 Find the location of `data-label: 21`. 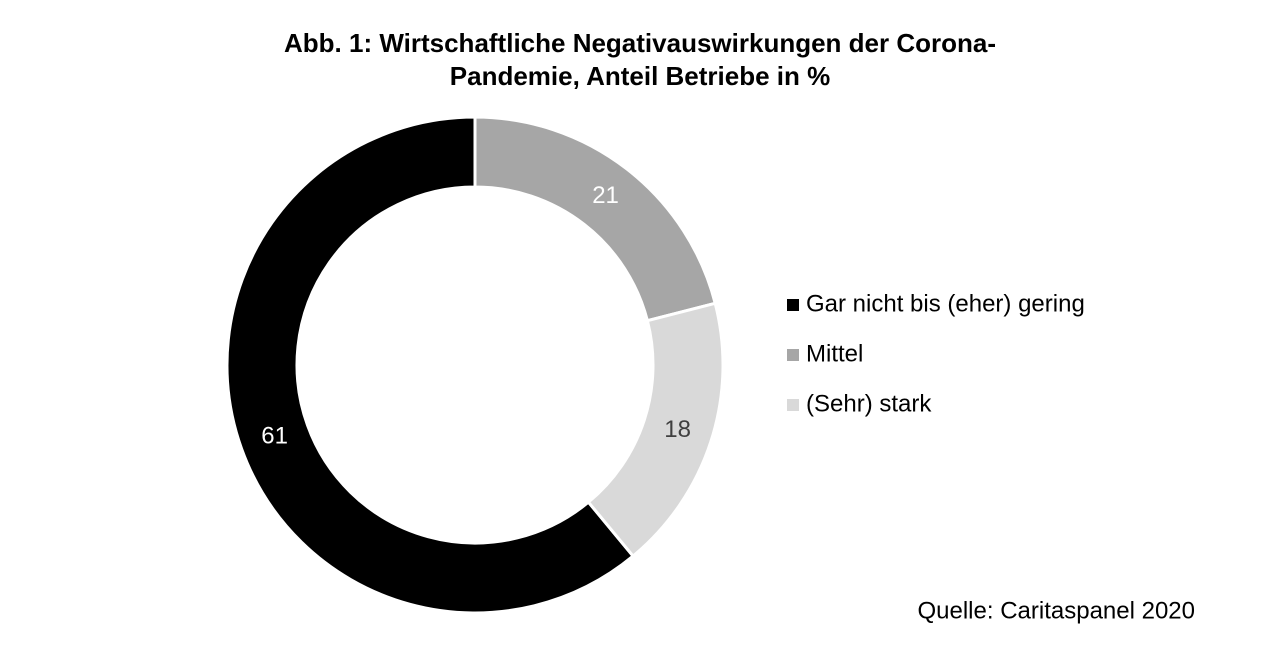

data-label: 21 is located at coordinates (605, 195).